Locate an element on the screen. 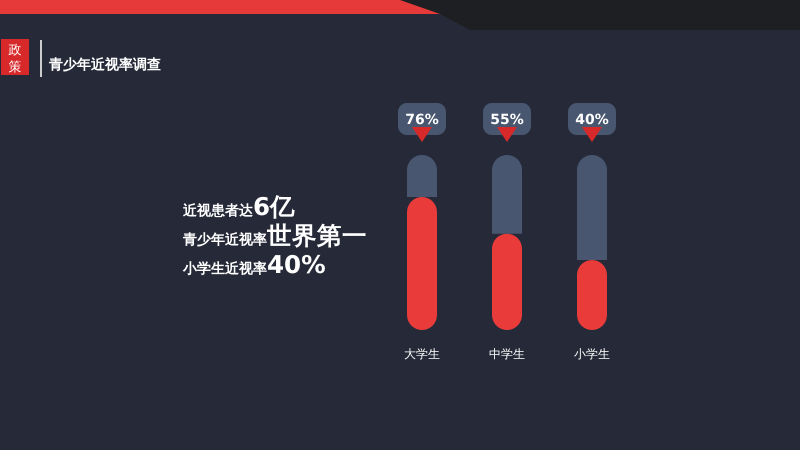 This screenshot has width=800, height=450. text: 青少年近视率世界第一 is located at coordinates (274, 235).